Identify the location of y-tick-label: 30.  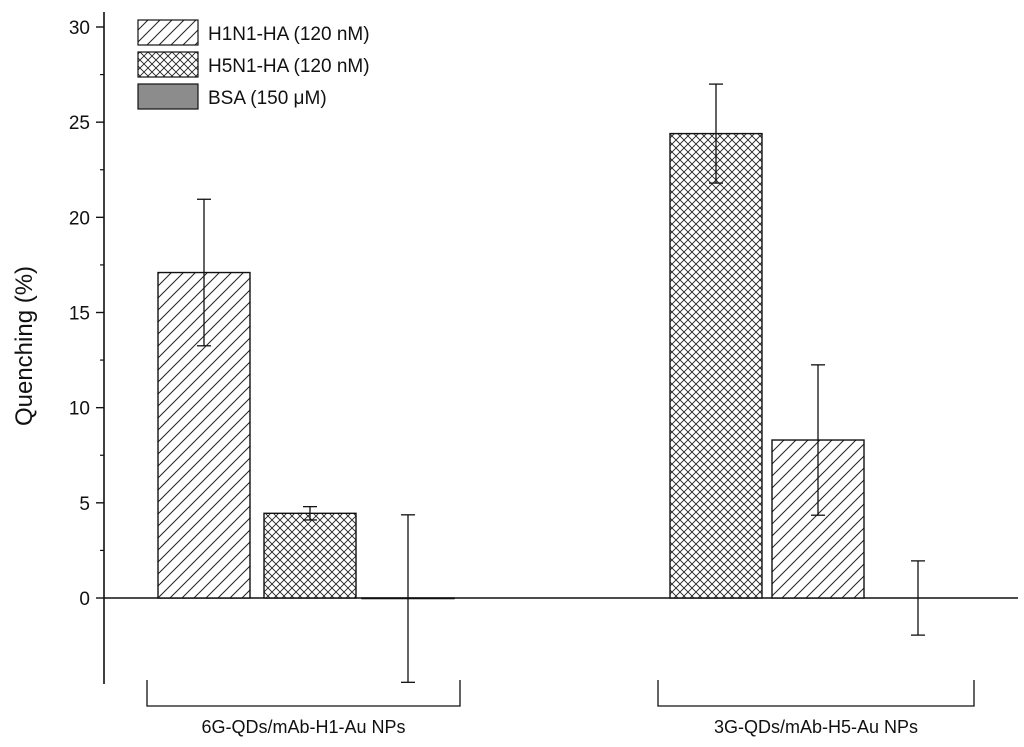
(79, 28).